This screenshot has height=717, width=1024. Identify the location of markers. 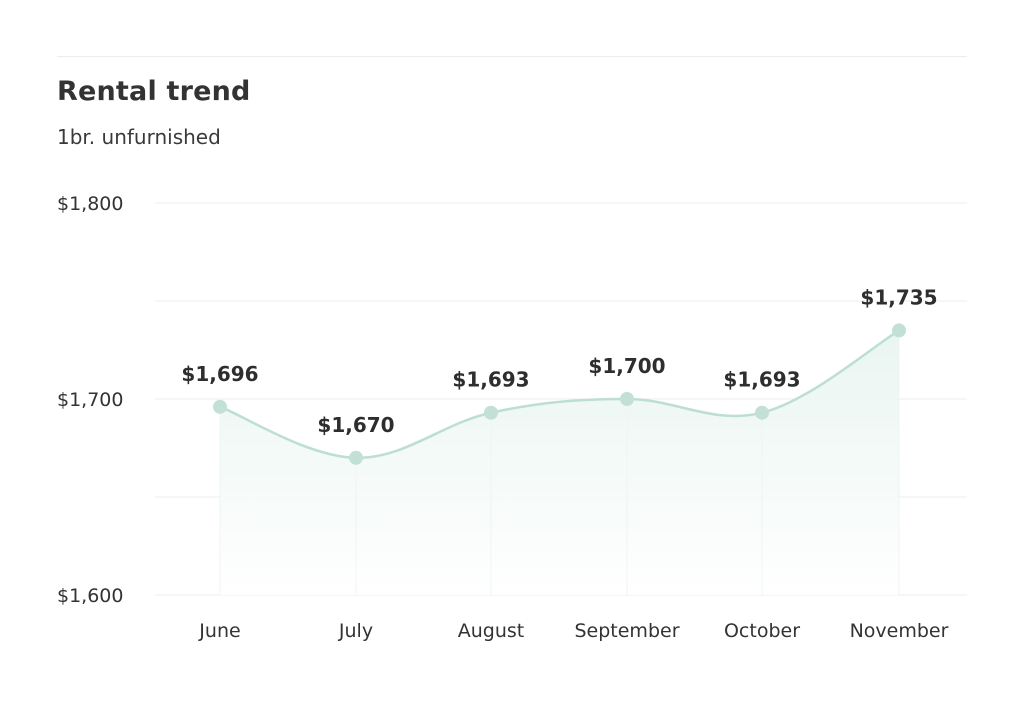
(559, 394).